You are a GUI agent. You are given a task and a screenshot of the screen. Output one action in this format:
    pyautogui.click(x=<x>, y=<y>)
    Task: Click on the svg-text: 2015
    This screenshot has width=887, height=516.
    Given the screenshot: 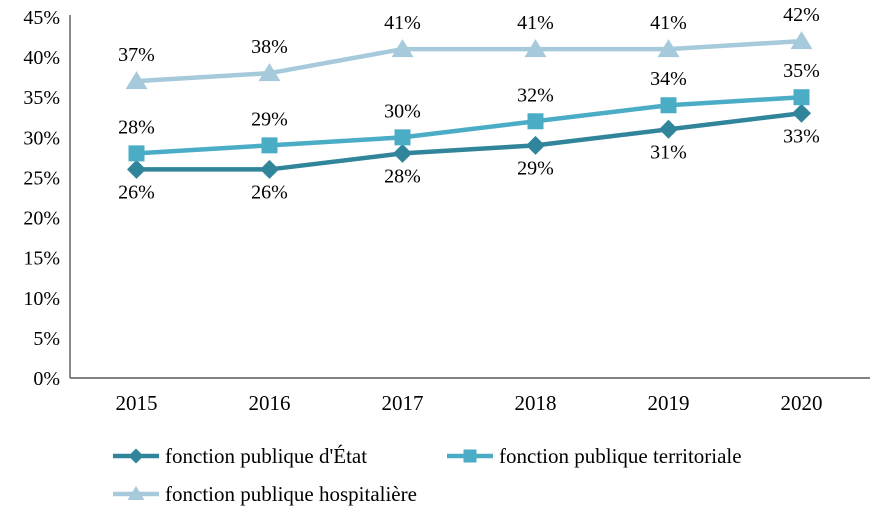 What is the action you would take?
    pyautogui.click(x=137, y=403)
    